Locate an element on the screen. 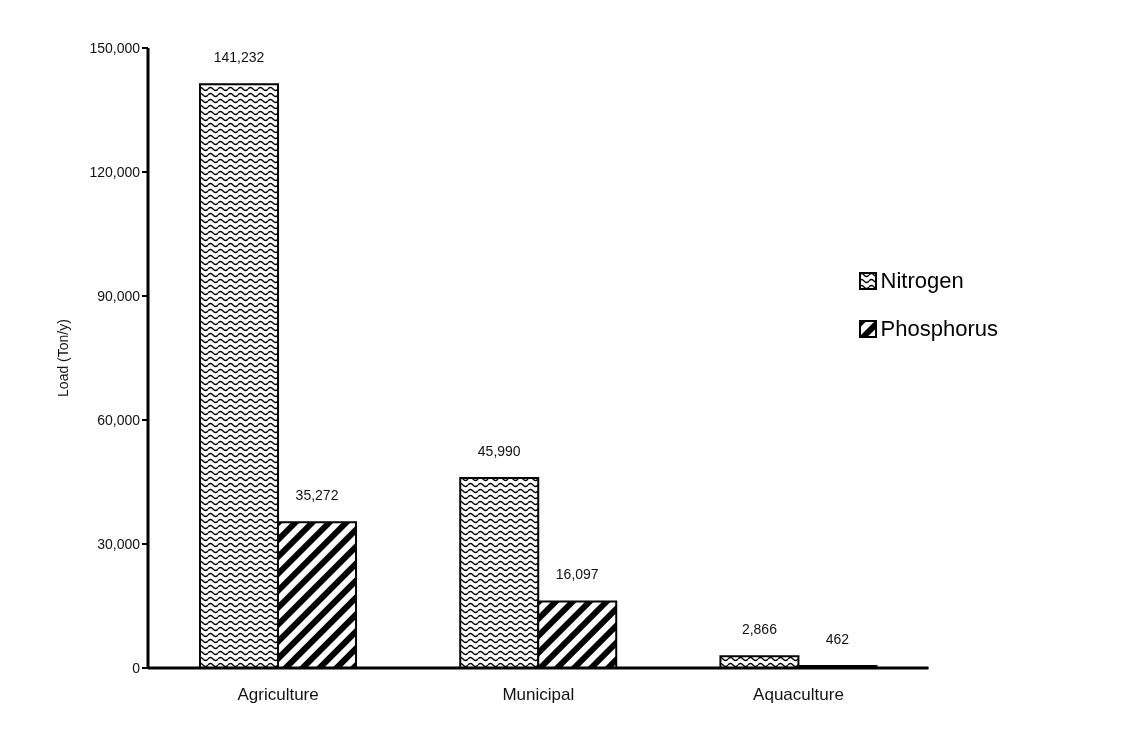 This screenshot has width=1122, height=749. x-tick-label: Municipal is located at coordinates (538, 695).